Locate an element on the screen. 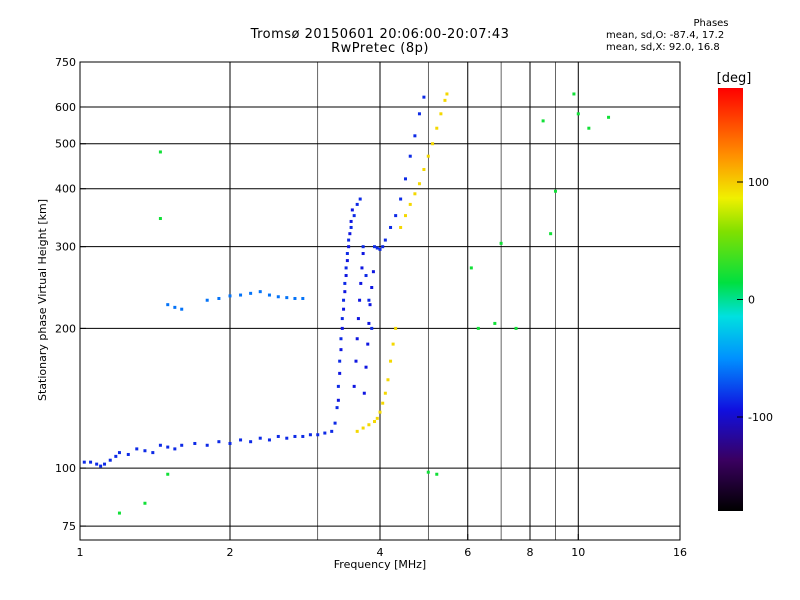 Image resolution: width=800 pixels, height=600 pixels. phase-heading: Phases is located at coordinates (711, 23).